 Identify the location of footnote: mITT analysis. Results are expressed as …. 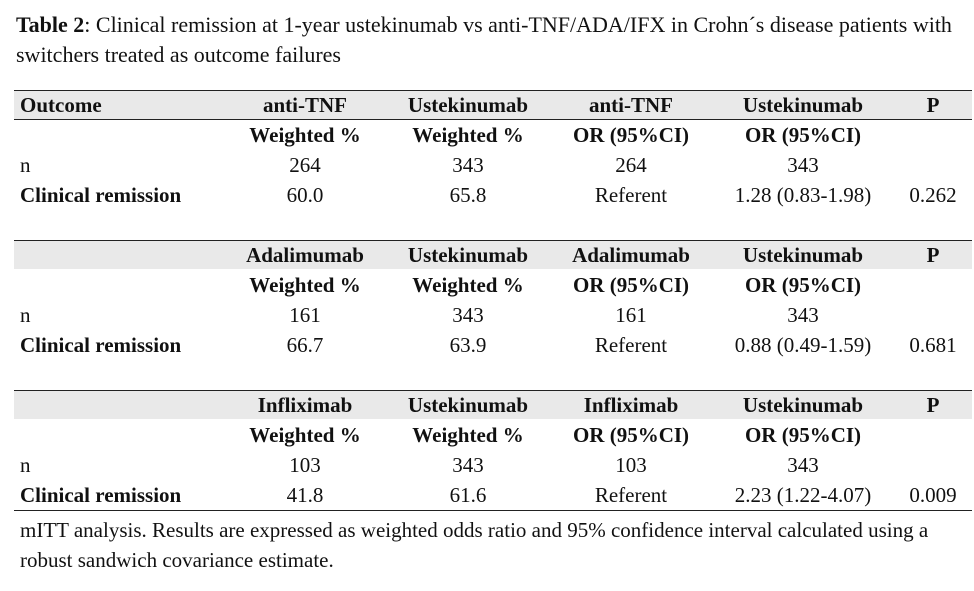
(474, 545).